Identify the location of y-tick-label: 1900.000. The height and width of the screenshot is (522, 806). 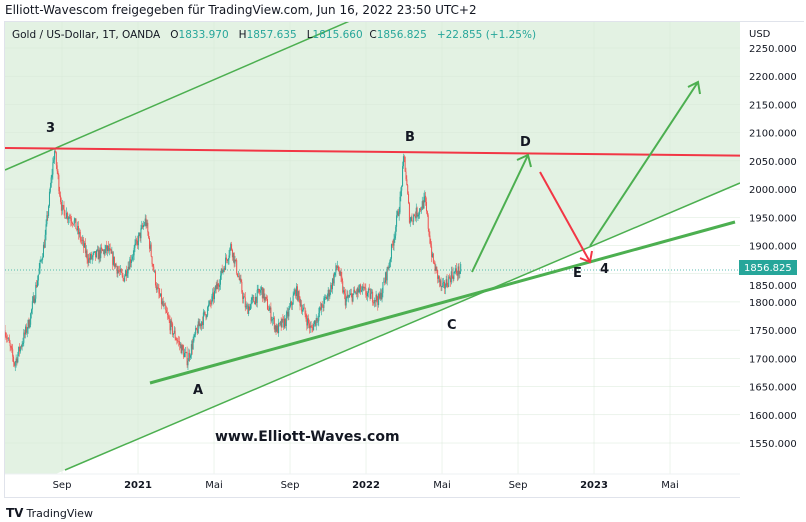
(773, 247).